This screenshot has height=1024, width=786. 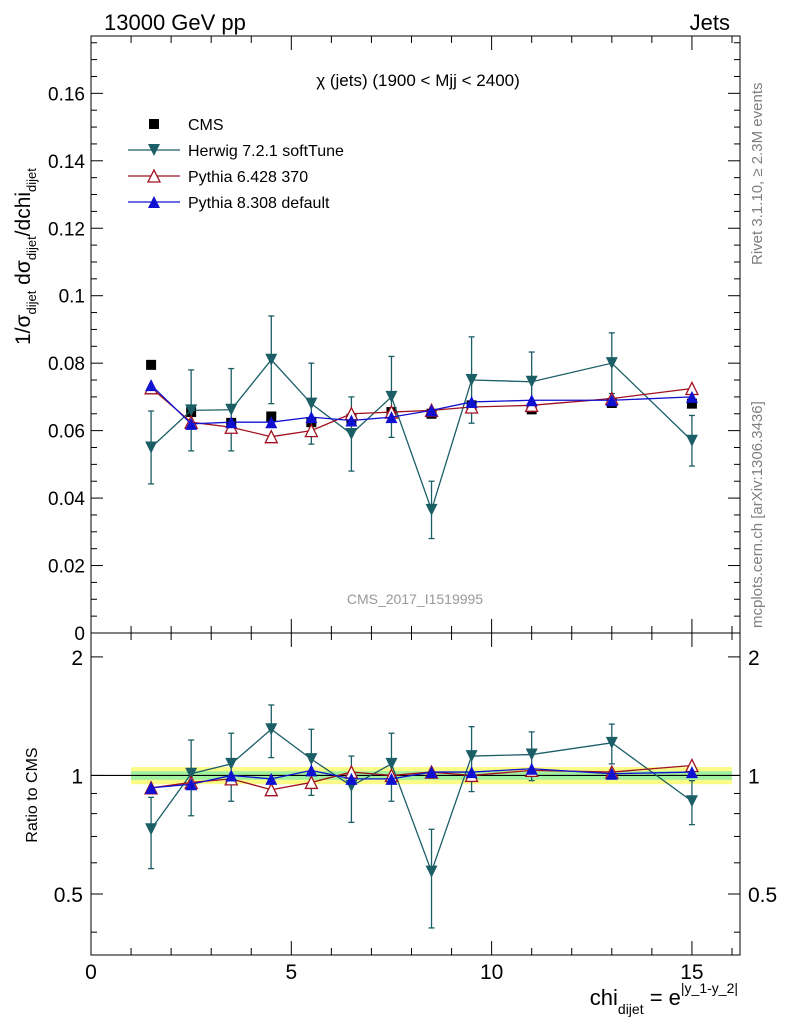 I want to click on main-y-tick-label: 0.08, so click(x=66, y=364).